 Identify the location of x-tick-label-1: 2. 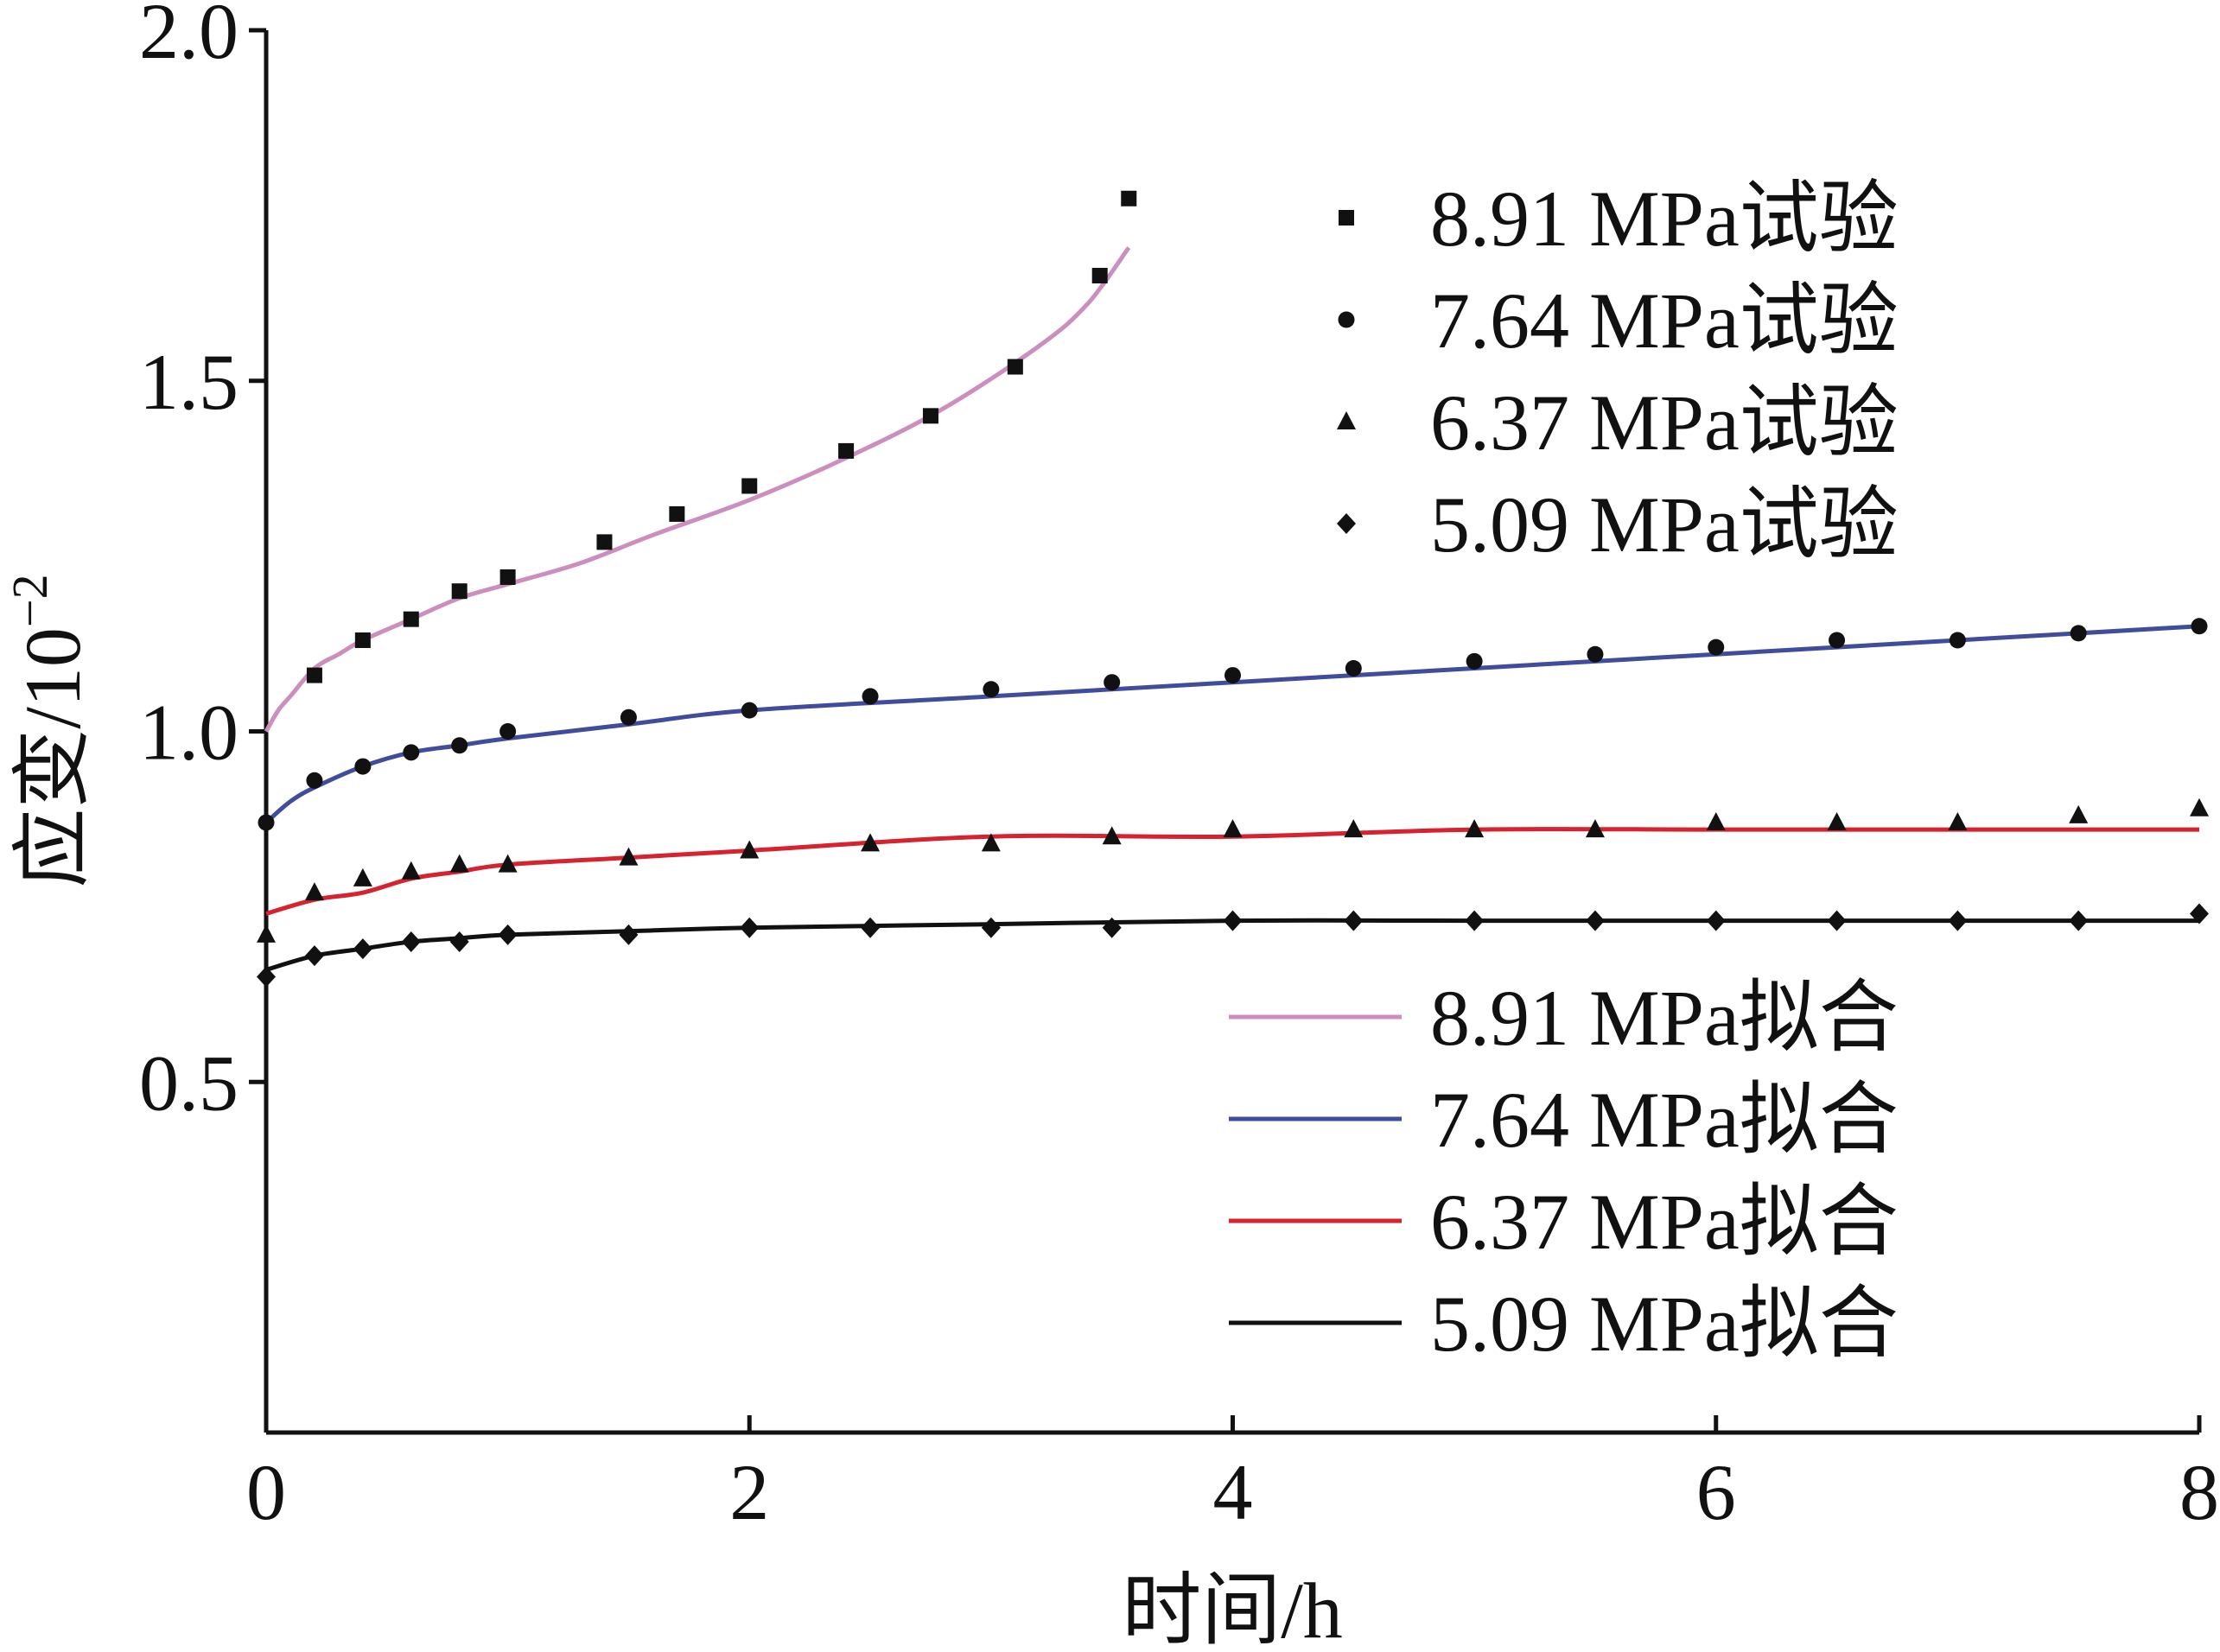
(749, 1492).